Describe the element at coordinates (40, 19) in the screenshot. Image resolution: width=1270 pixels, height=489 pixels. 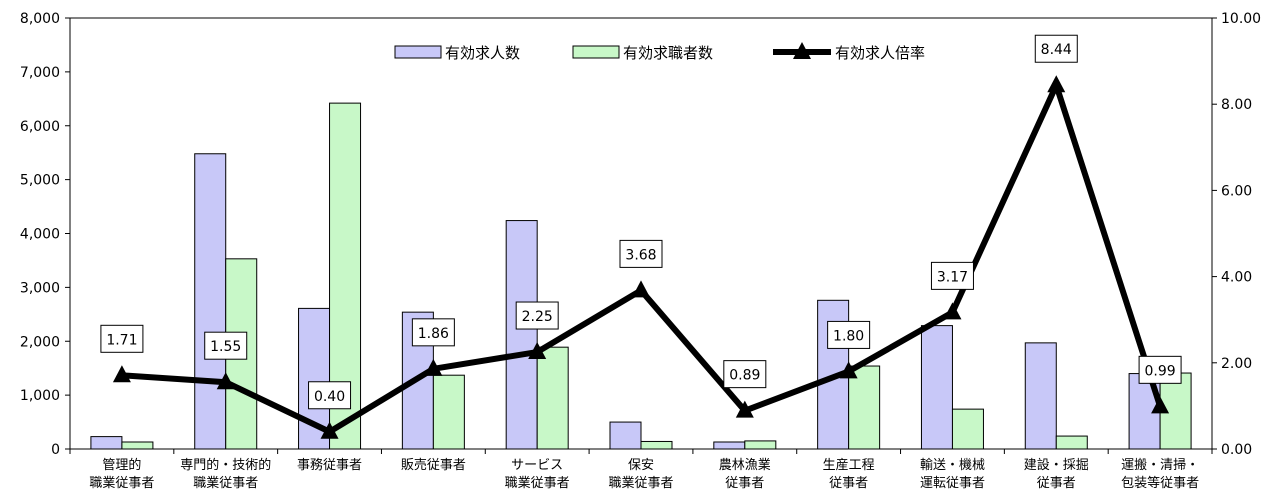
I see `y-left-tick-label: 8,000` at that location.